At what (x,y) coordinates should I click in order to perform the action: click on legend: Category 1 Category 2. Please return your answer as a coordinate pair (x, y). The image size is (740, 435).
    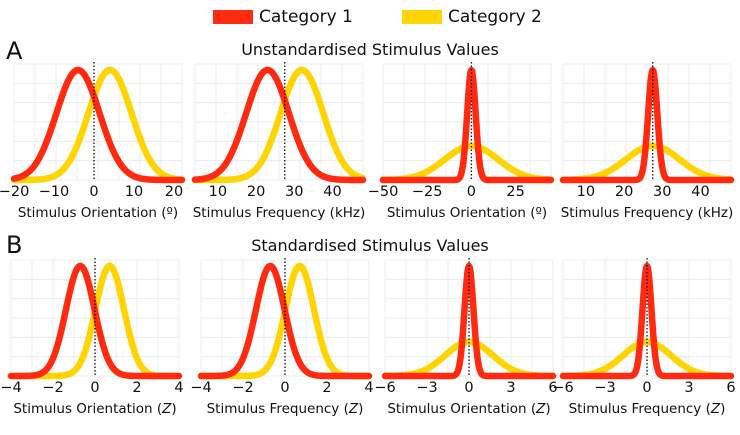
    Looking at the image, I should click on (370, 20).